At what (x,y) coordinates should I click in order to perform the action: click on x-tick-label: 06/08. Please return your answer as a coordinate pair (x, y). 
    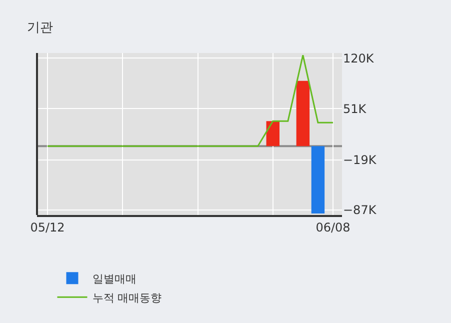
    Looking at the image, I should click on (333, 227).